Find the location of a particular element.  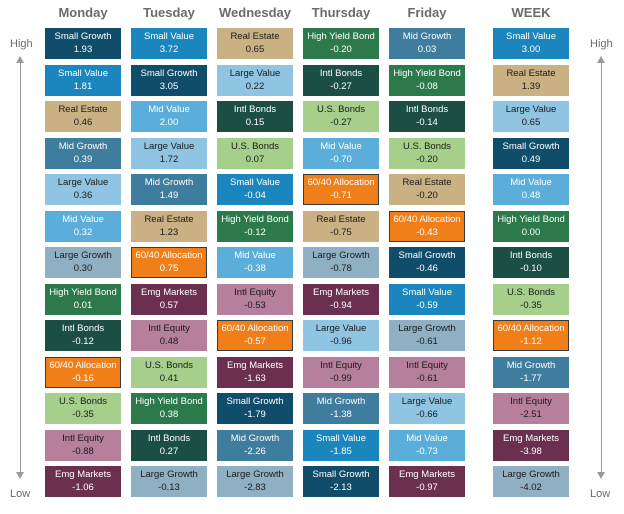

return-cell: Large Growth 0.30 is located at coordinates (83, 262).